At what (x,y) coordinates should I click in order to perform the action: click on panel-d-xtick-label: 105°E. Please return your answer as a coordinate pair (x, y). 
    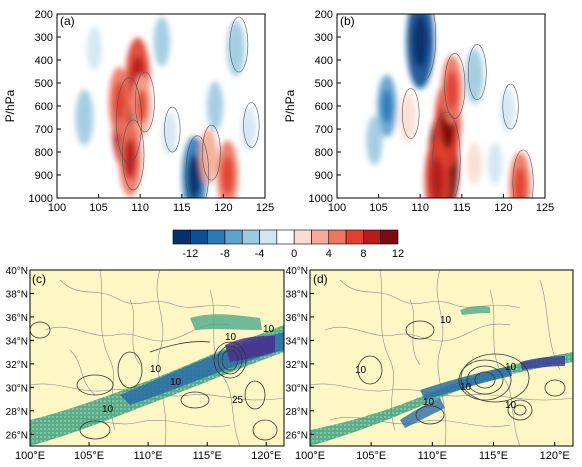
    Looking at the image, I should click on (371, 456).